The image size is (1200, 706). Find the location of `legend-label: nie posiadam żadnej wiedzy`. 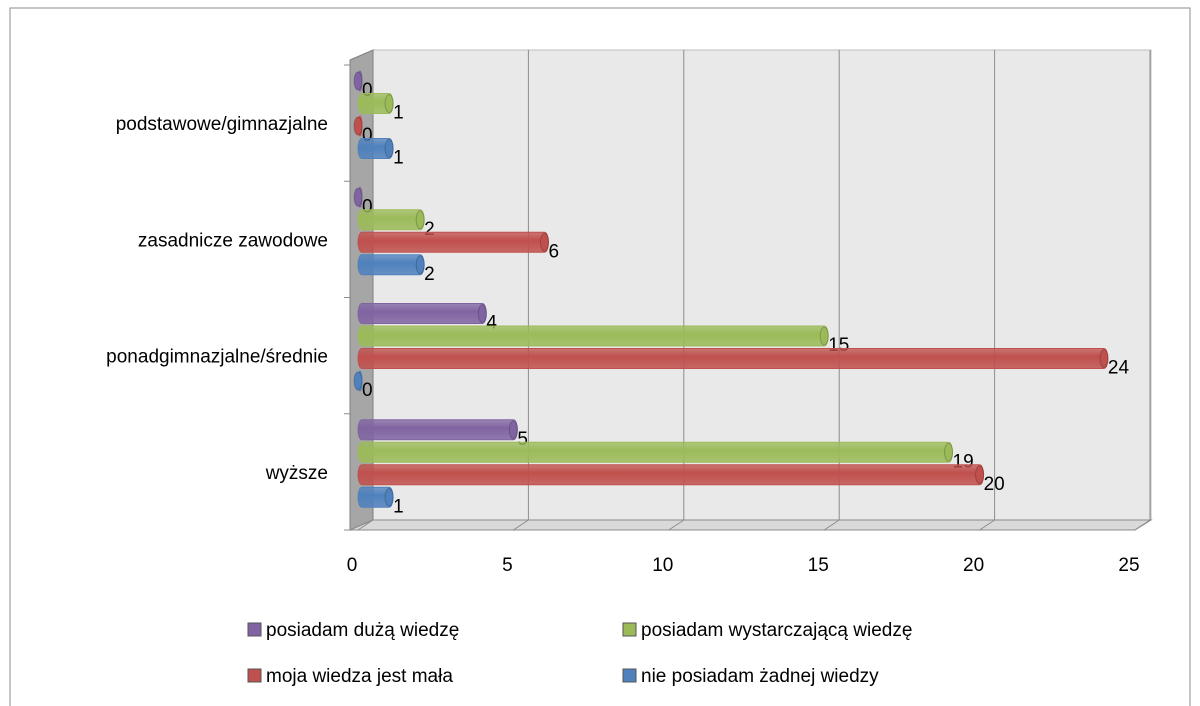

legend-label: nie posiadam żadnej wiedzy is located at coordinates (760, 676).